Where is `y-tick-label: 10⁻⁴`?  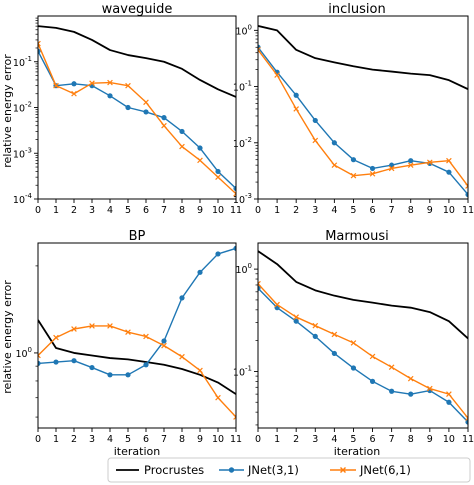
y-tick-label: 10⁻⁴ is located at coordinates (23, 199).